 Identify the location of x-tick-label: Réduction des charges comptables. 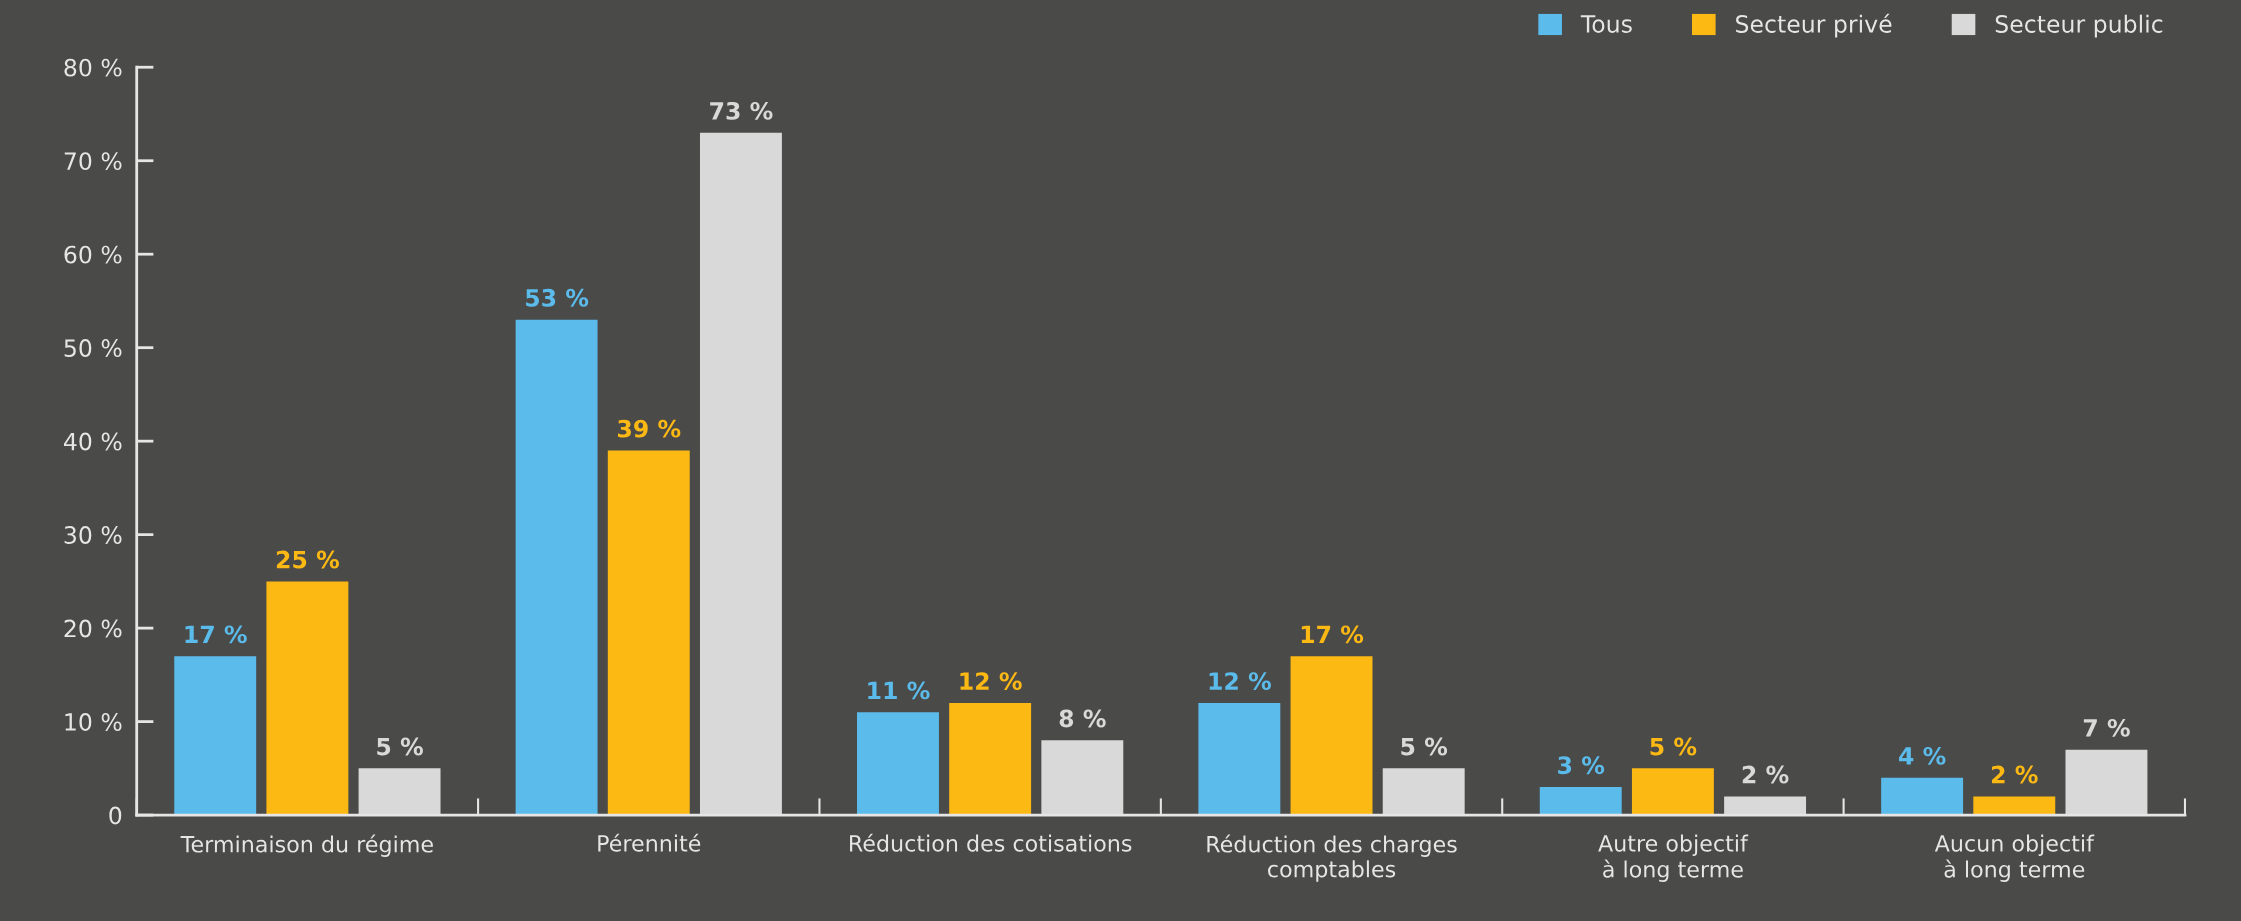
(1332, 858).